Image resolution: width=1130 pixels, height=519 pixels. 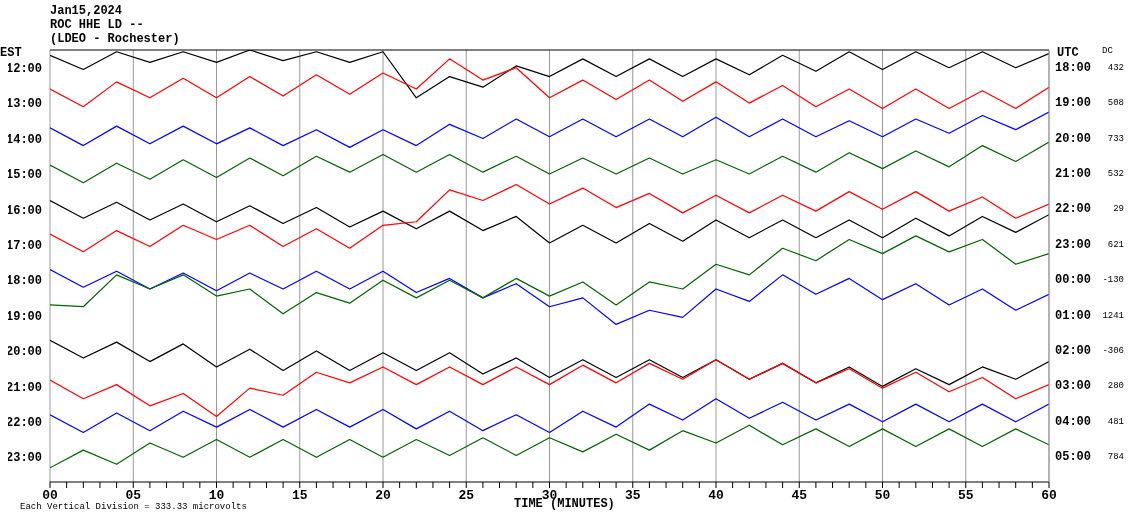 I want to click on text: 621, so click(x=1115, y=245).